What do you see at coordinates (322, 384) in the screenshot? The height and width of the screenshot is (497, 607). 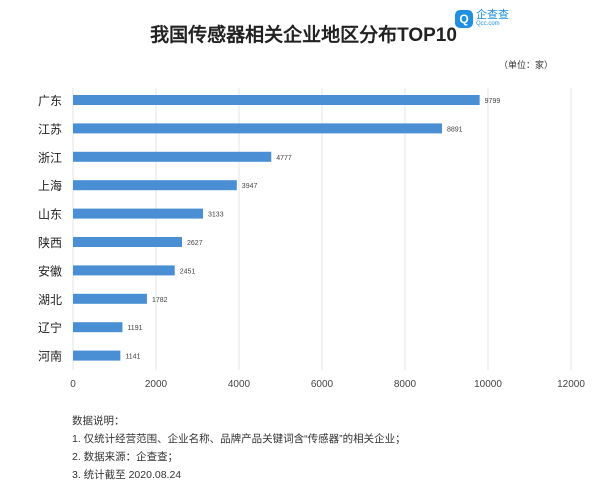 I see `x-tick-label: 6000` at bounding box center [322, 384].